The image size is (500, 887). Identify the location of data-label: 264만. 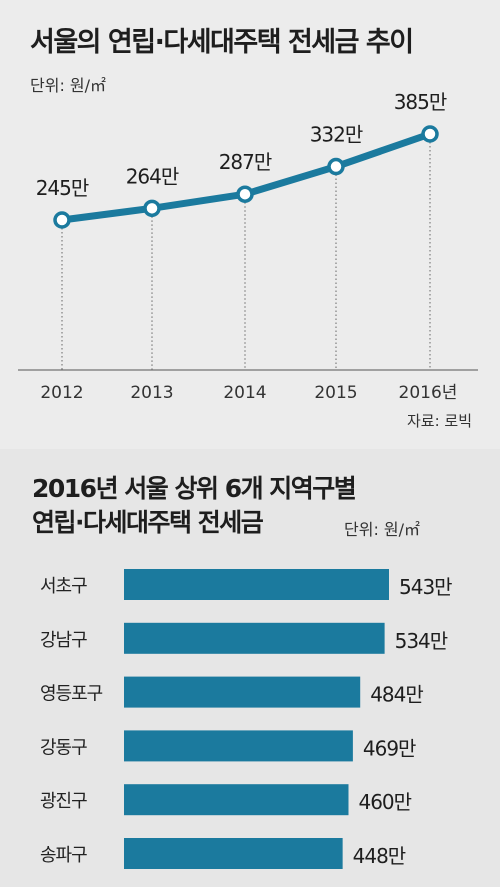
(152, 176).